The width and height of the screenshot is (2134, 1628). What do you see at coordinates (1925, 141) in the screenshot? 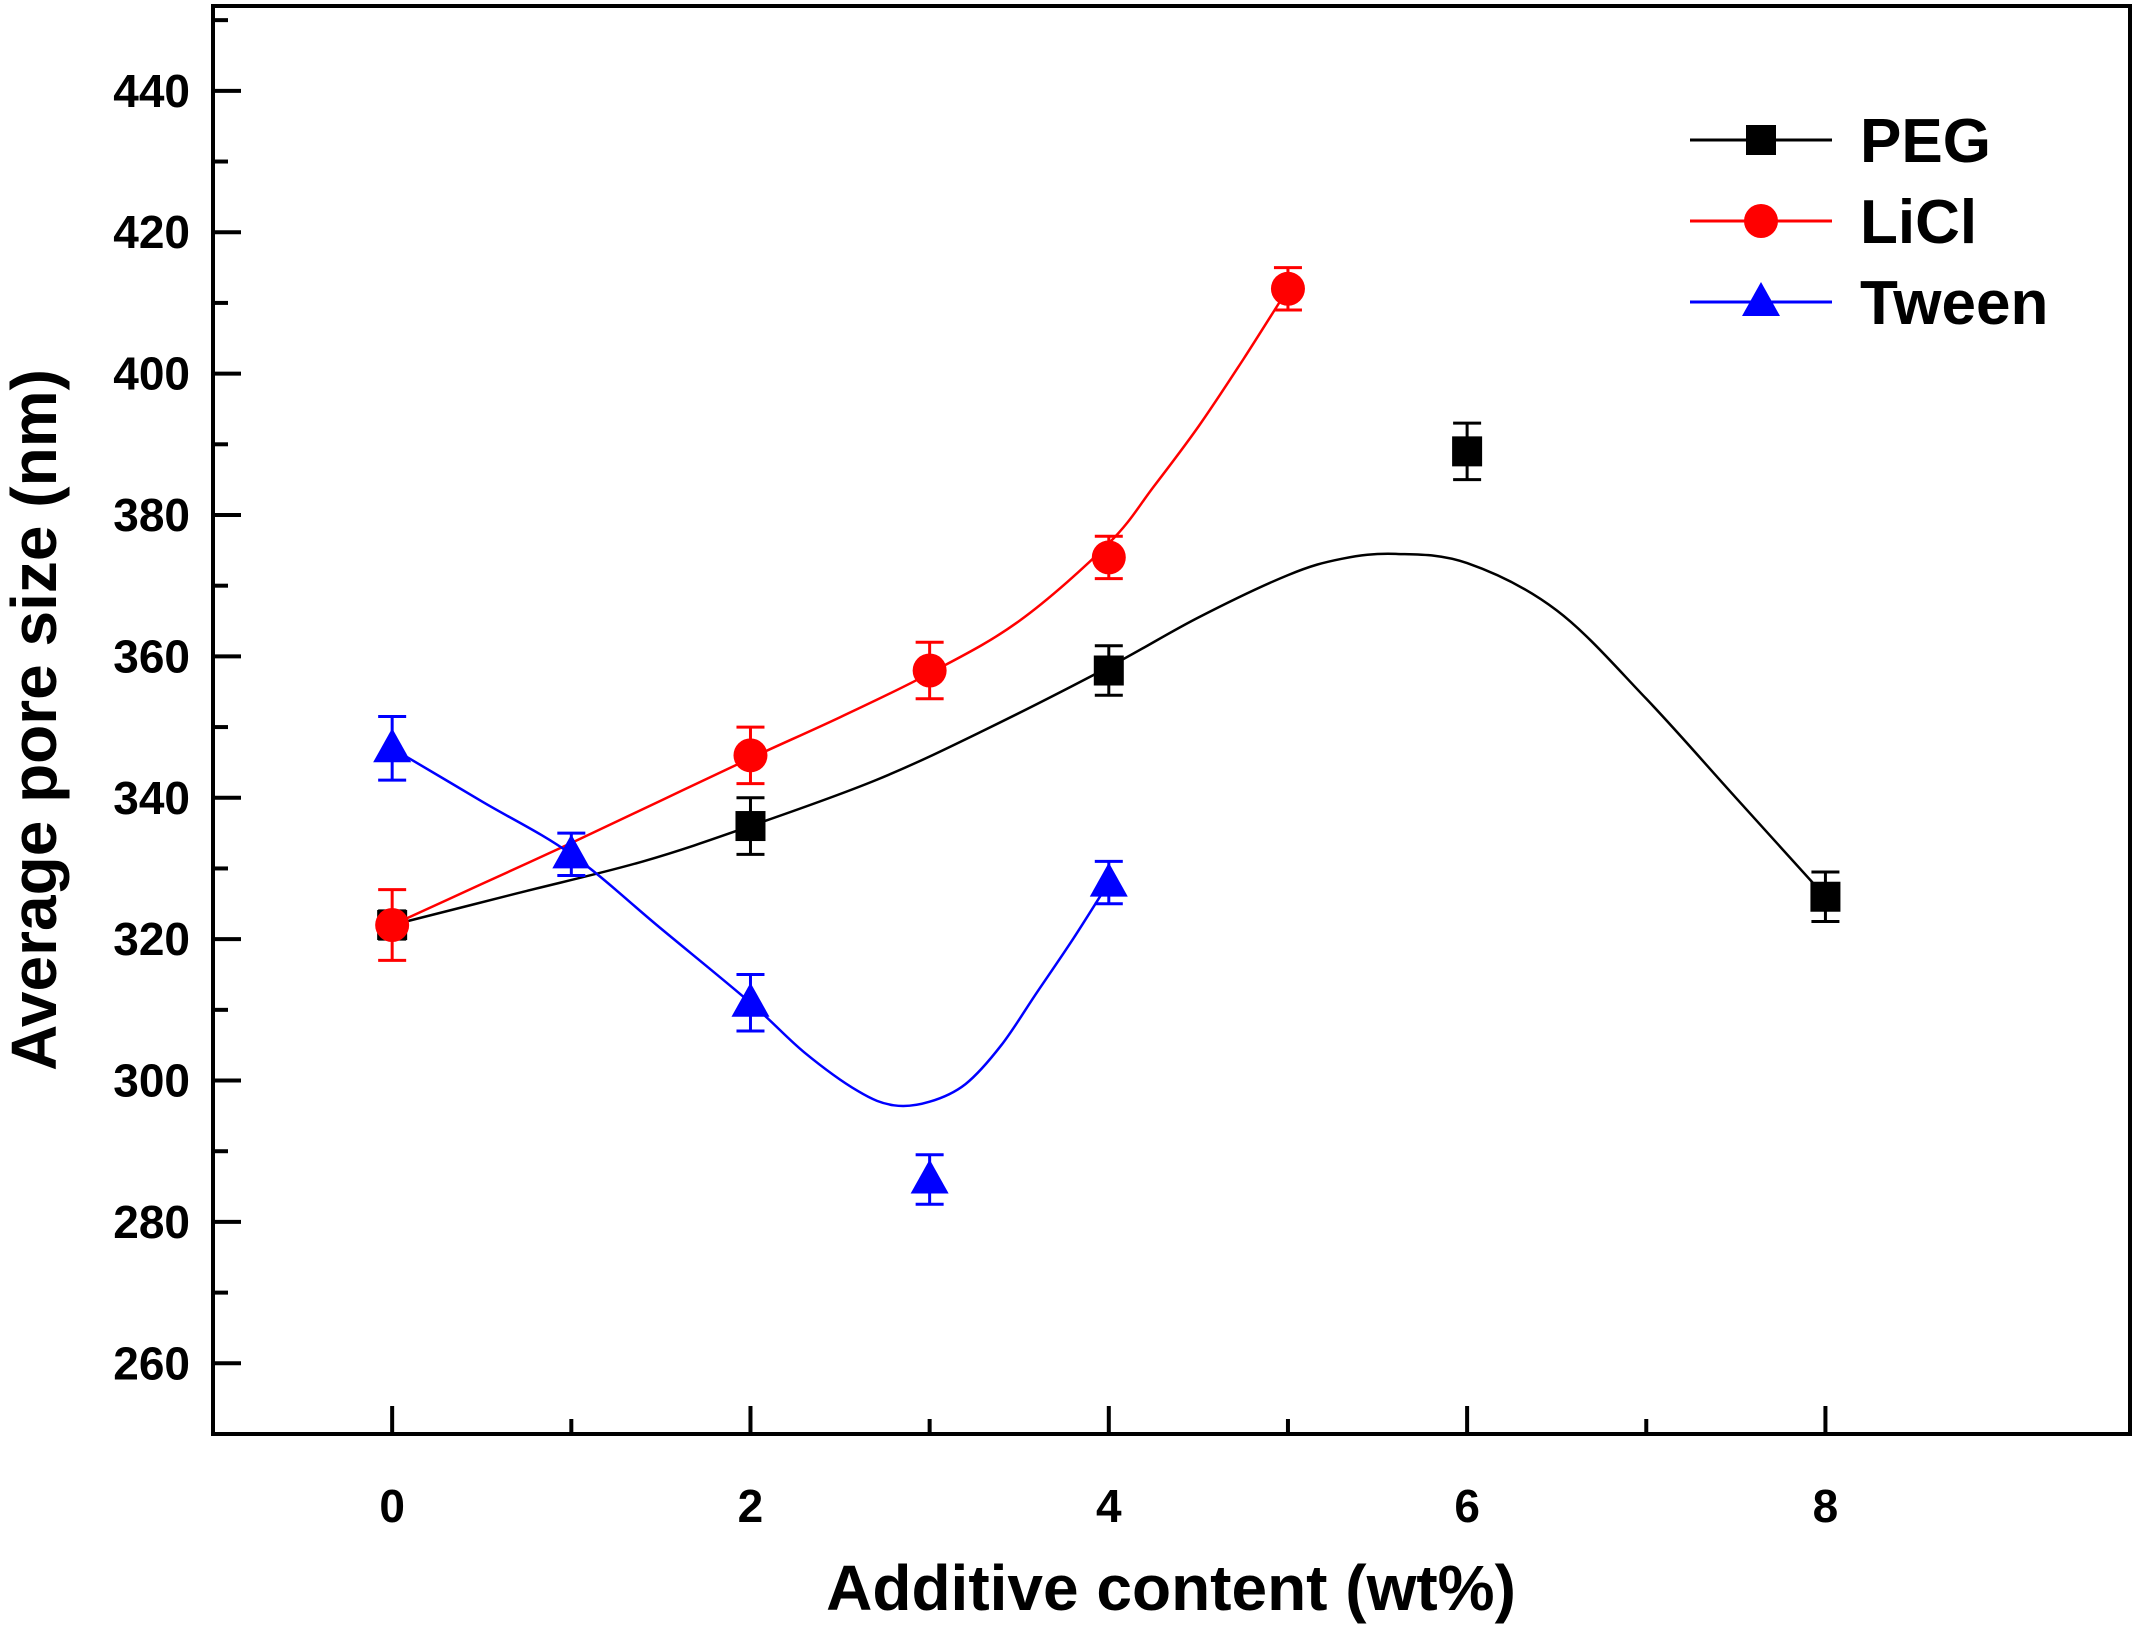
I see `peg-legend-label: PEG` at bounding box center [1925, 141].